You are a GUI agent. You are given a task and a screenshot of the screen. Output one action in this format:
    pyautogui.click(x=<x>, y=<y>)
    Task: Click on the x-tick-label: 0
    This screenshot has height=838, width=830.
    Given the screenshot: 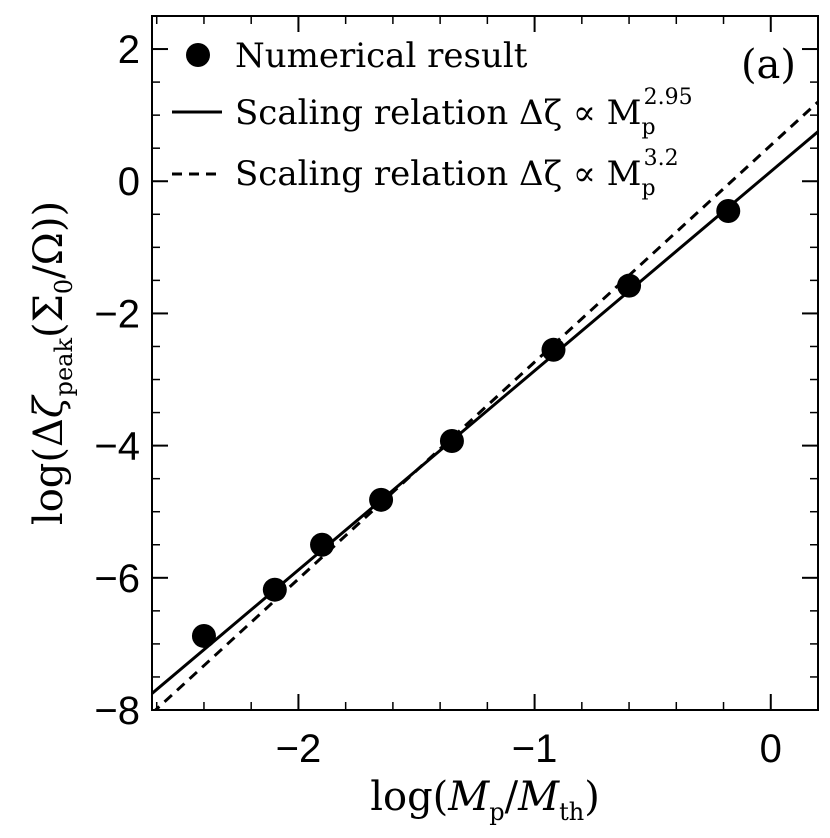 What is the action you would take?
    pyautogui.click(x=771, y=749)
    